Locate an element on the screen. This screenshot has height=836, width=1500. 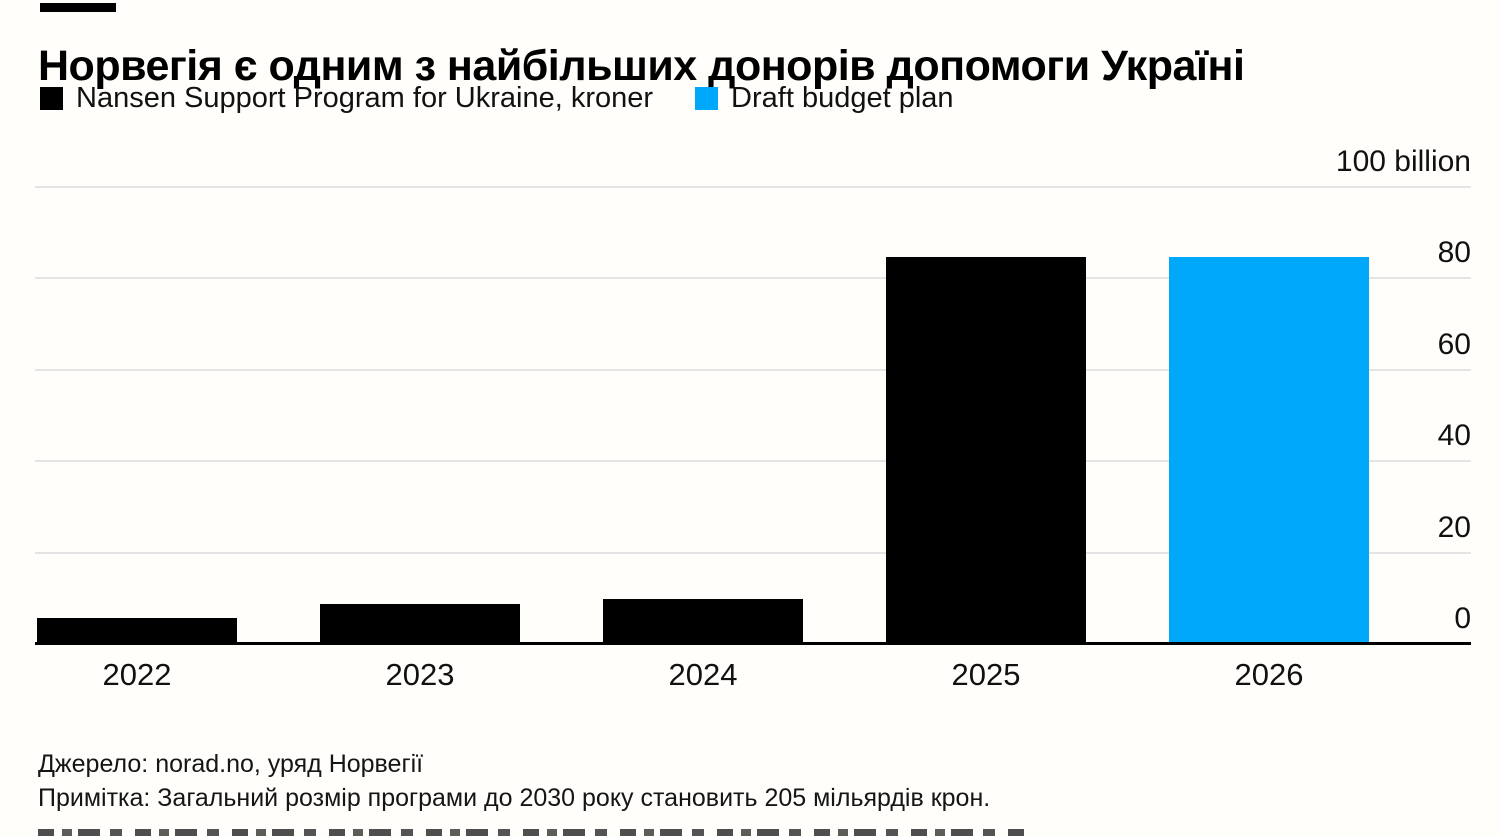
x-axis-baseline is located at coordinates (753, 643).